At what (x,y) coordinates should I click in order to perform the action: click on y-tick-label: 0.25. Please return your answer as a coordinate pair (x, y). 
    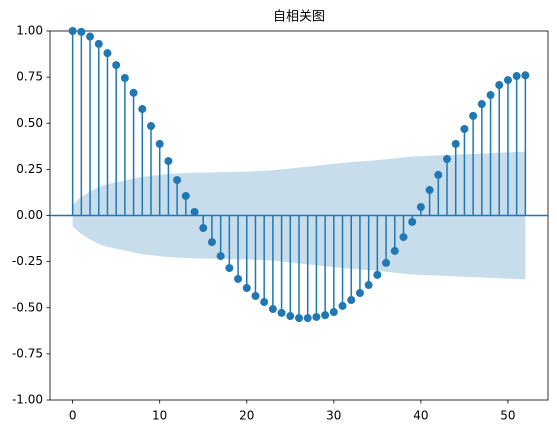
    Looking at the image, I should click on (29, 169).